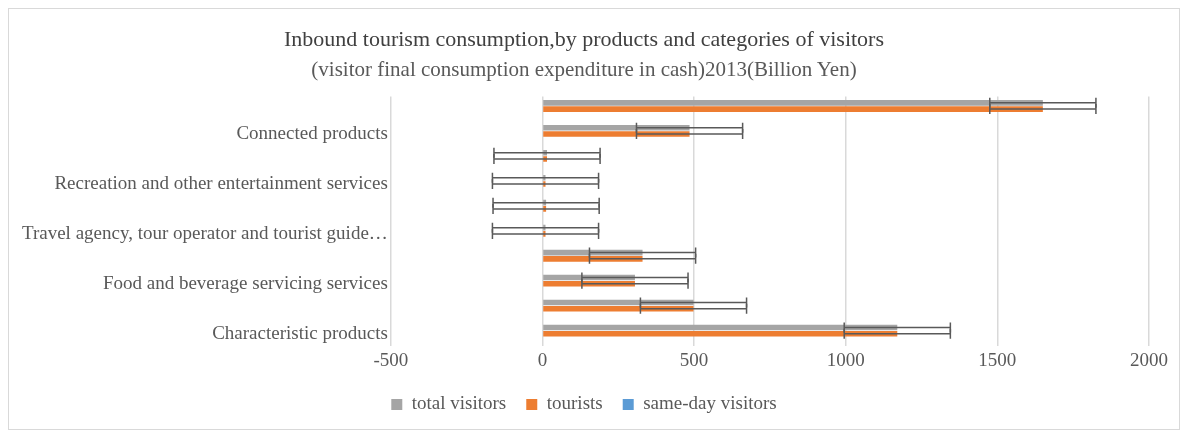 The image size is (1198, 438). What do you see at coordinates (845, 359) in the screenshot?
I see `x-tick-label: 1000` at bounding box center [845, 359].